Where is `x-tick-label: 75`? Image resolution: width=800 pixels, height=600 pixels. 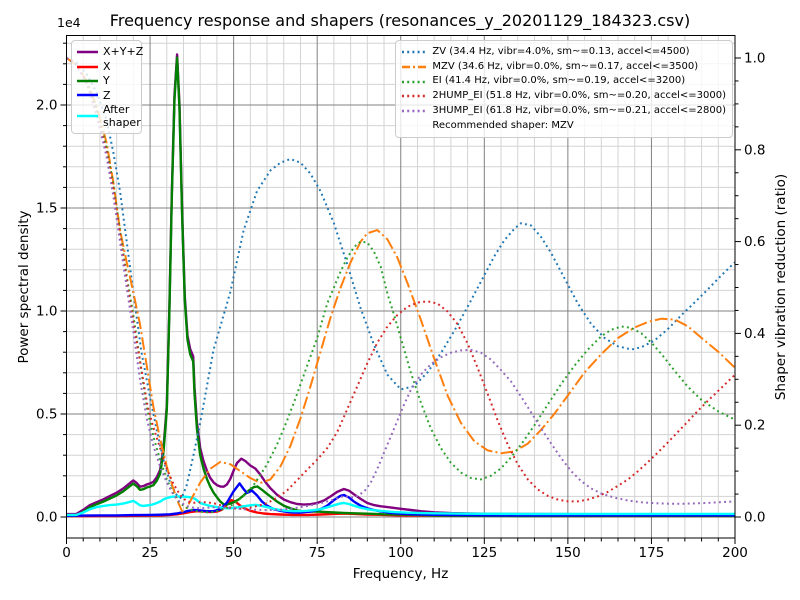
x-tick-label: 75 is located at coordinates (317, 553).